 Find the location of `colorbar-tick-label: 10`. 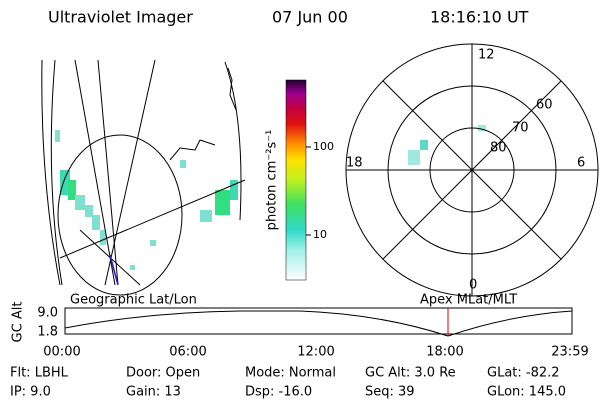

colorbar-tick-label: 10 is located at coordinates (320, 234).